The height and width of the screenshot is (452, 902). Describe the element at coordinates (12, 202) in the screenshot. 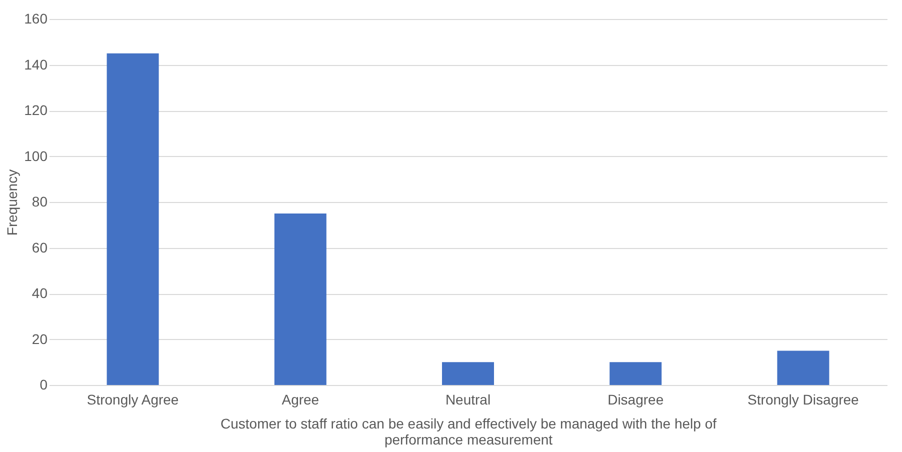

I see `y-axis-title: Frequency` at that location.